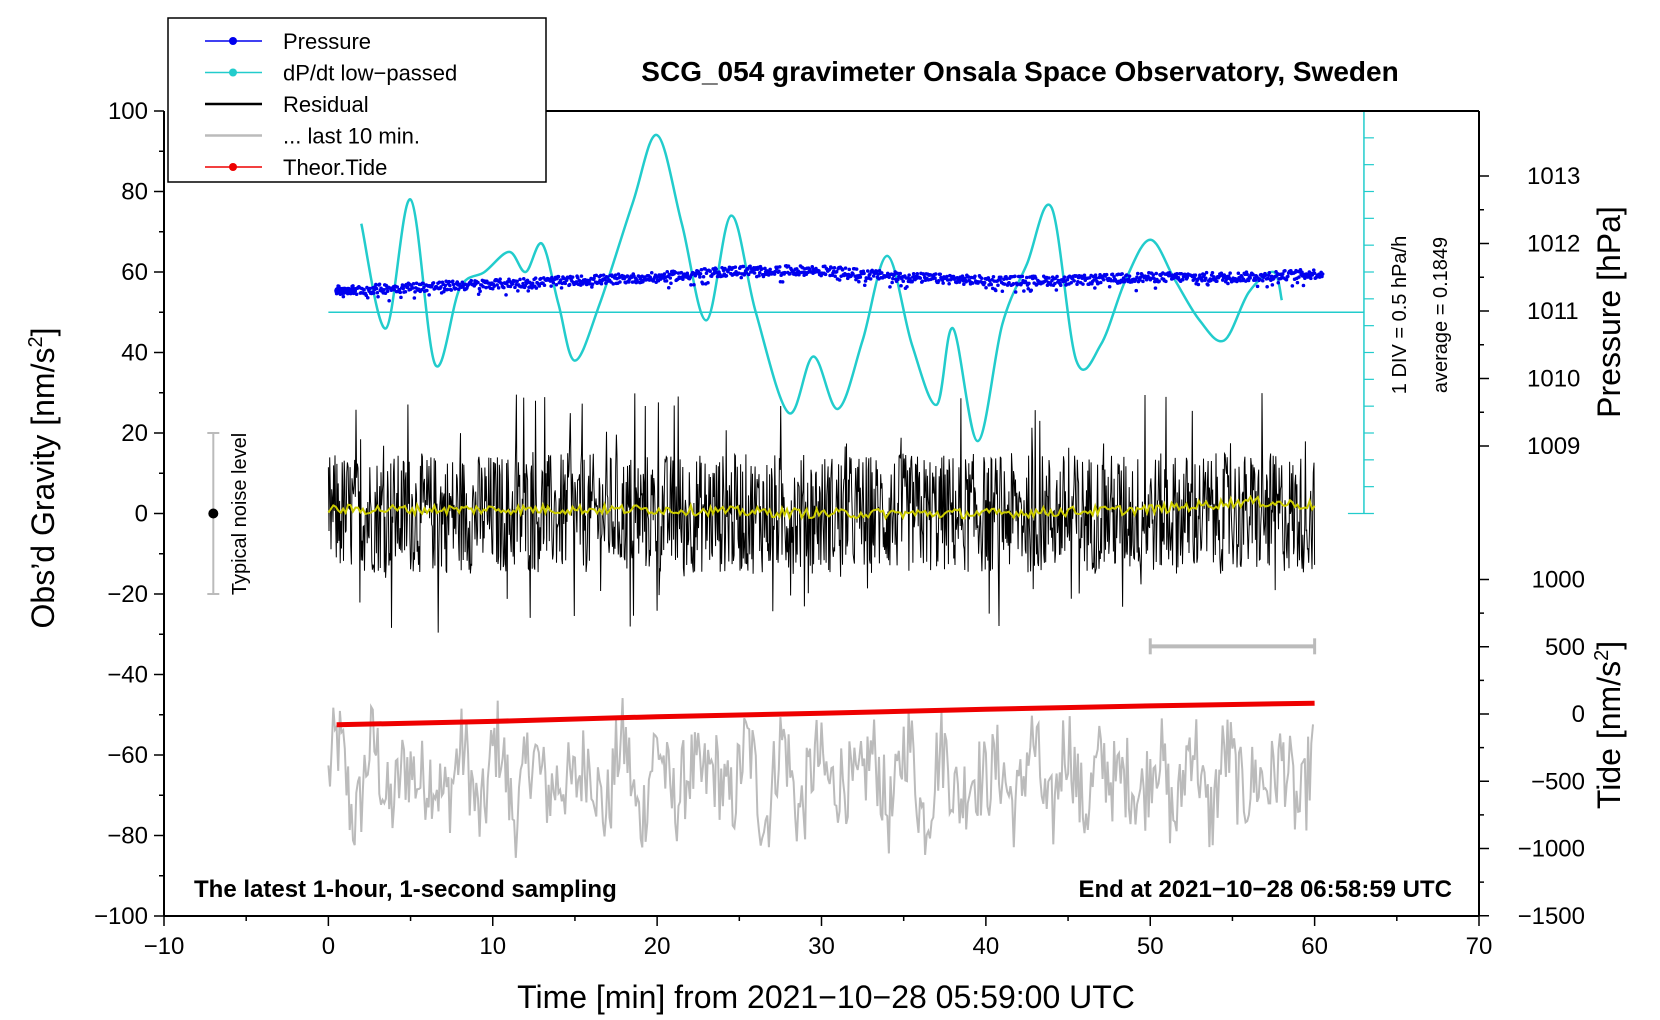 The width and height of the screenshot is (1660, 1020). What do you see at coordinates (134, 192) in the screenshot?
I see `y-tick-label: 80` at bounding box center [134, 192].